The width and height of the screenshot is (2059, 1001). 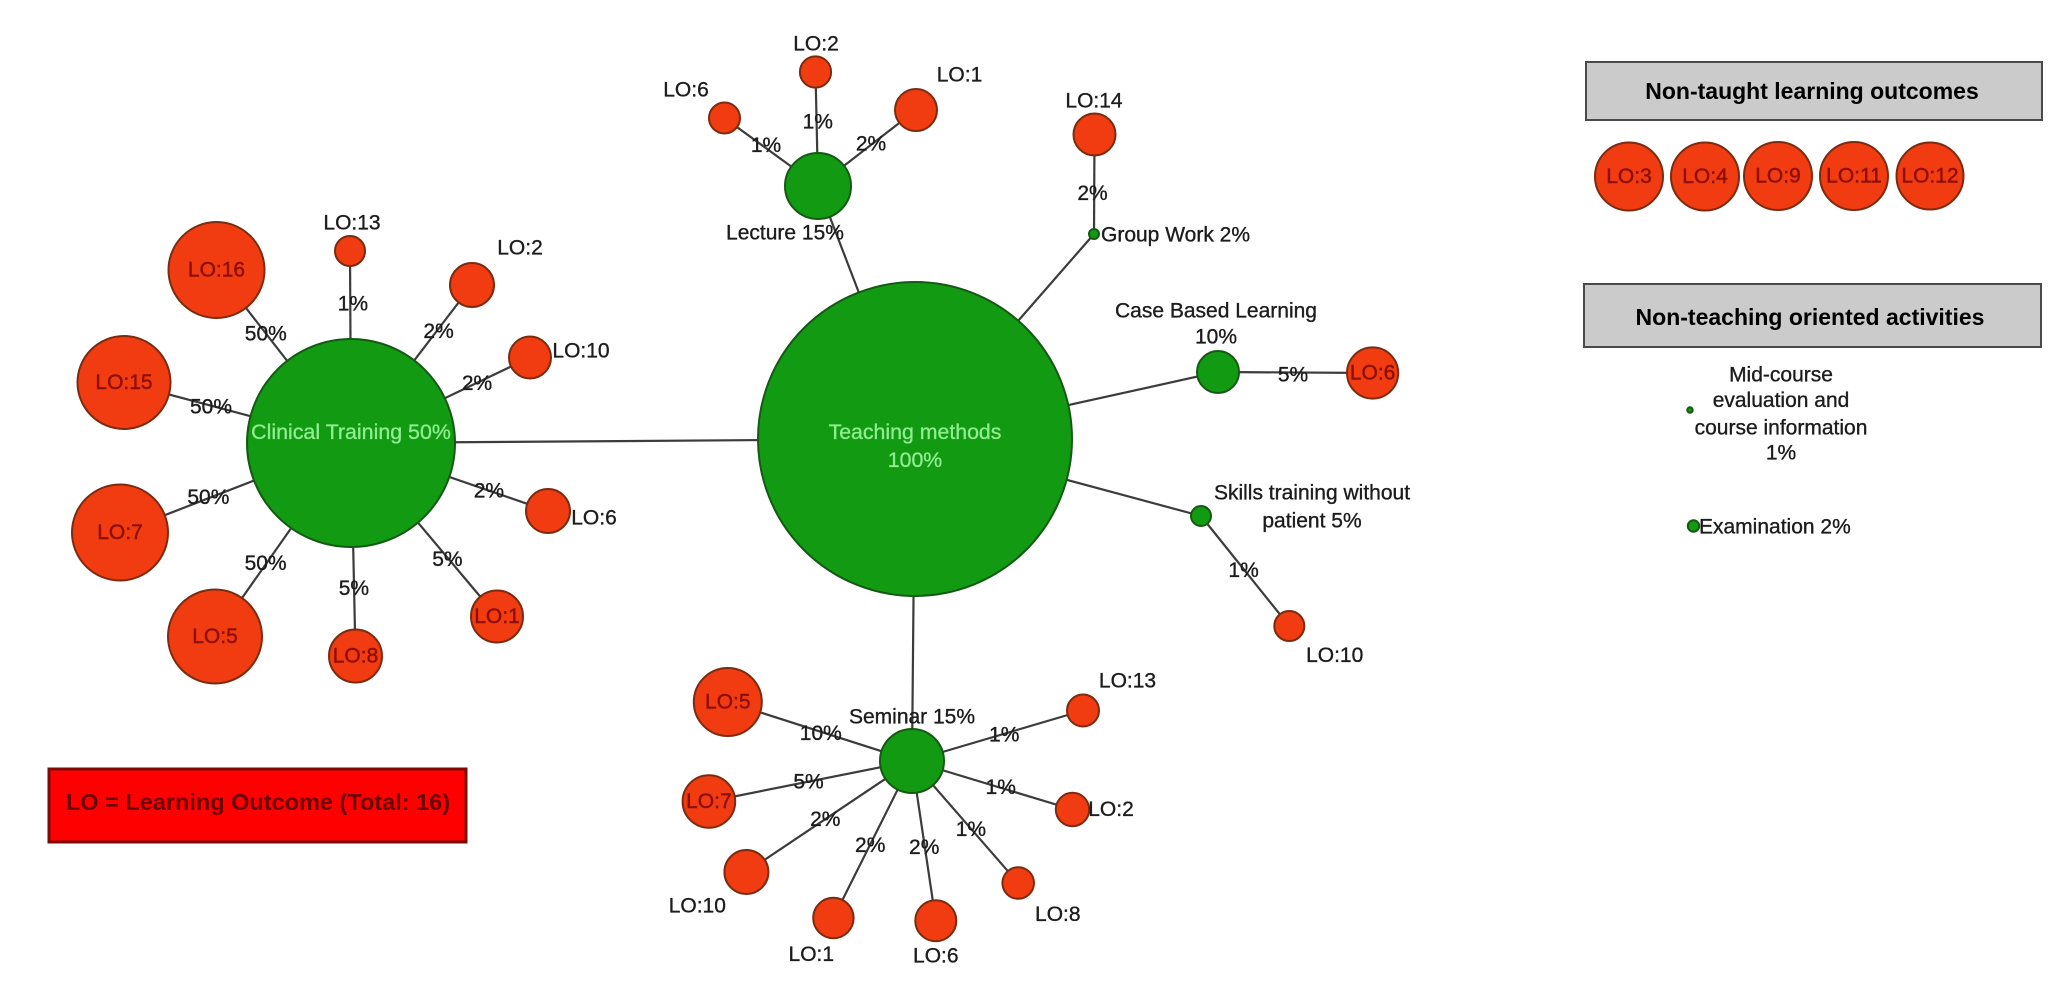 What do you see at coordinates (351, 432) in the screenshot?
I see `svg-text: Clinical Training 50%` at bounding box center [351, 432].